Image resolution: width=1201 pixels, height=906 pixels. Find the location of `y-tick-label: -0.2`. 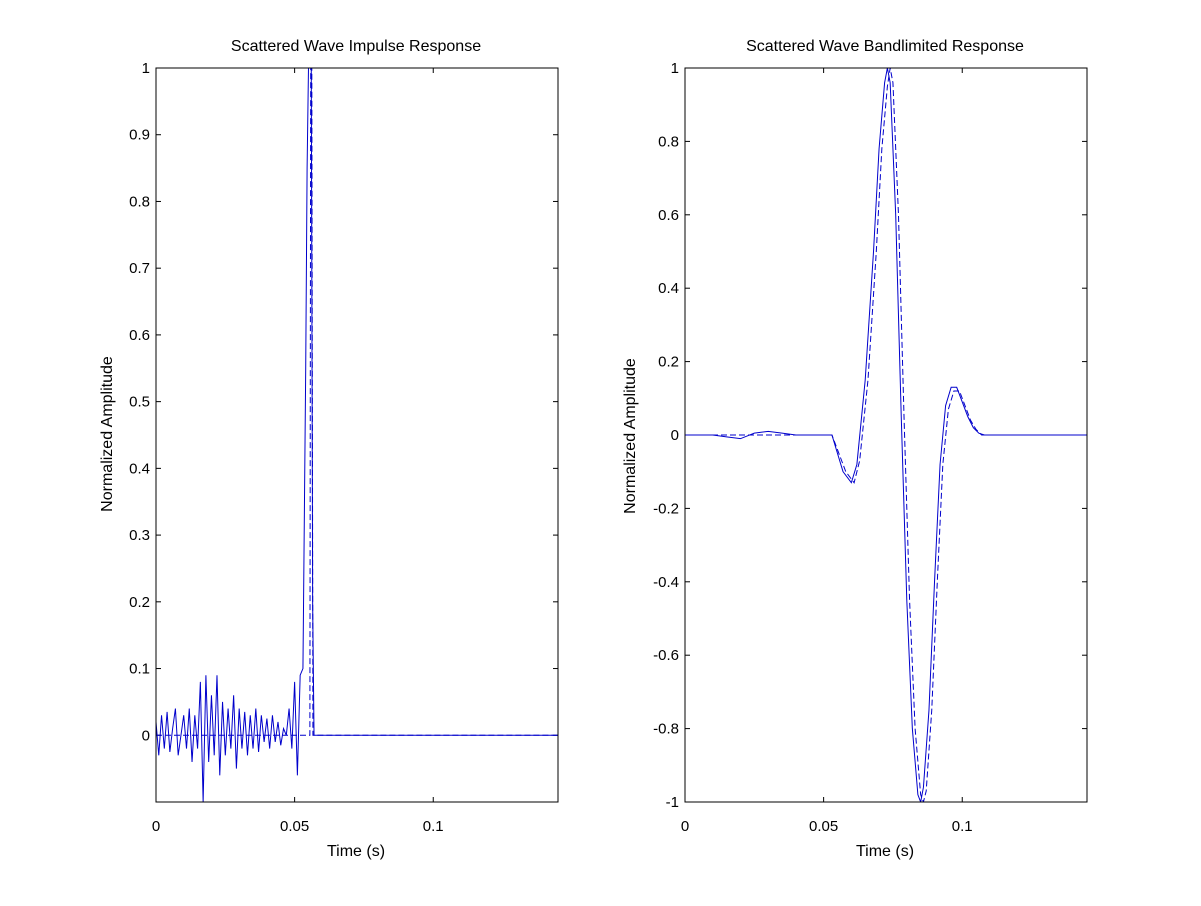

y-tick-label: -0.2 is located at coordinates (666, 508).